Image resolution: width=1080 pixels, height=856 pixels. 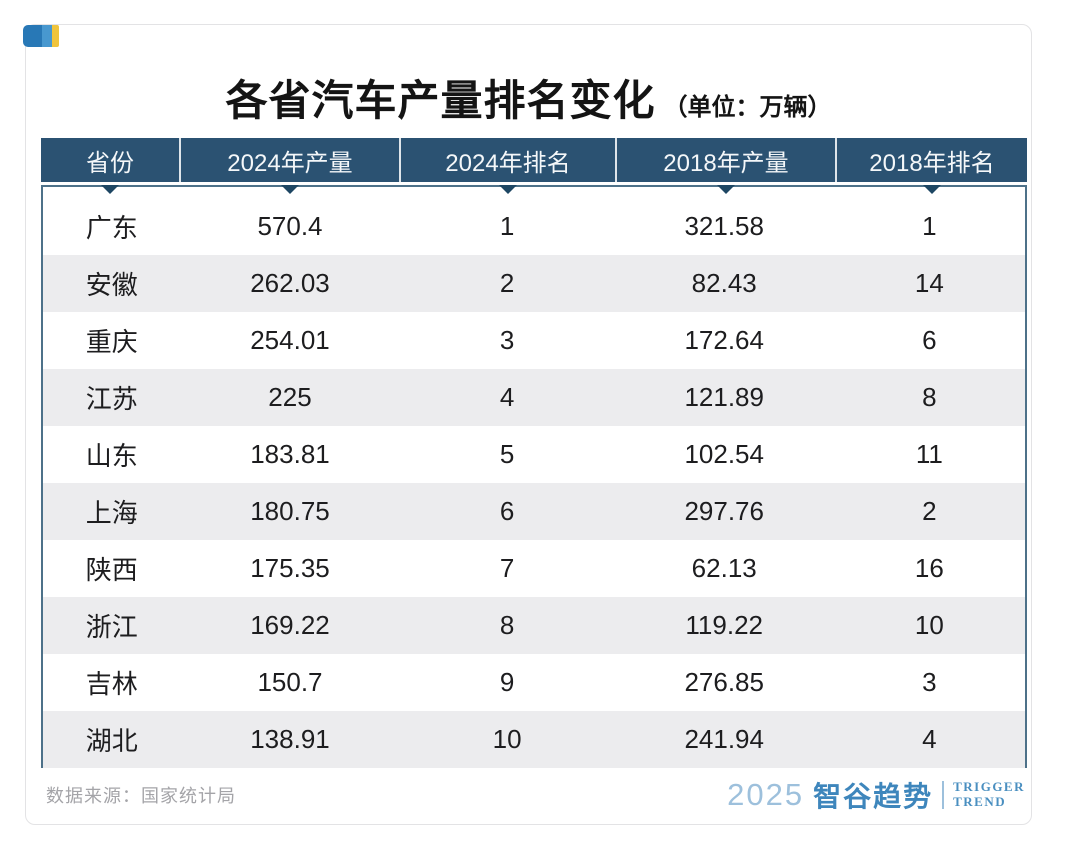 I want to click on table-cell: 上海, so click(x=111, y=513).